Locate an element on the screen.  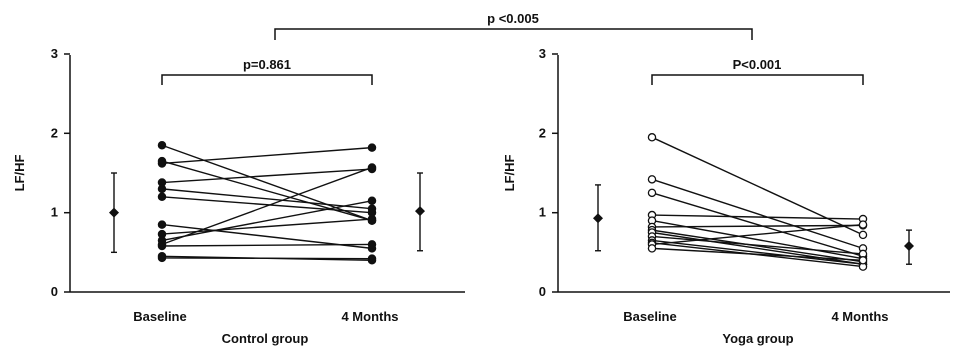
between-groups-bracket: p <0.005 is located at coordinates (513, 25).